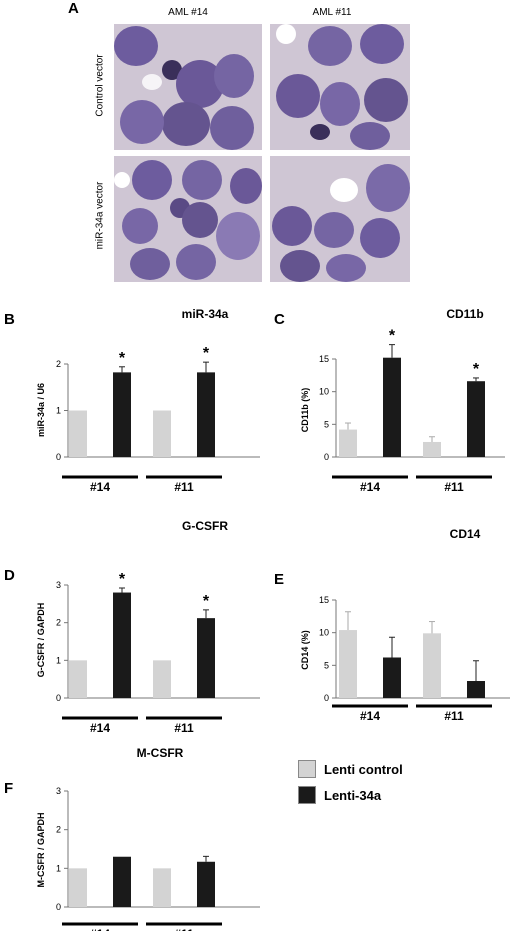 This screenshot has height=931, width=520. Describe the element at coordinates (41, 850) in the screenshot. I see `y-axis-label: M-CSFR / GAPDH` at that location.